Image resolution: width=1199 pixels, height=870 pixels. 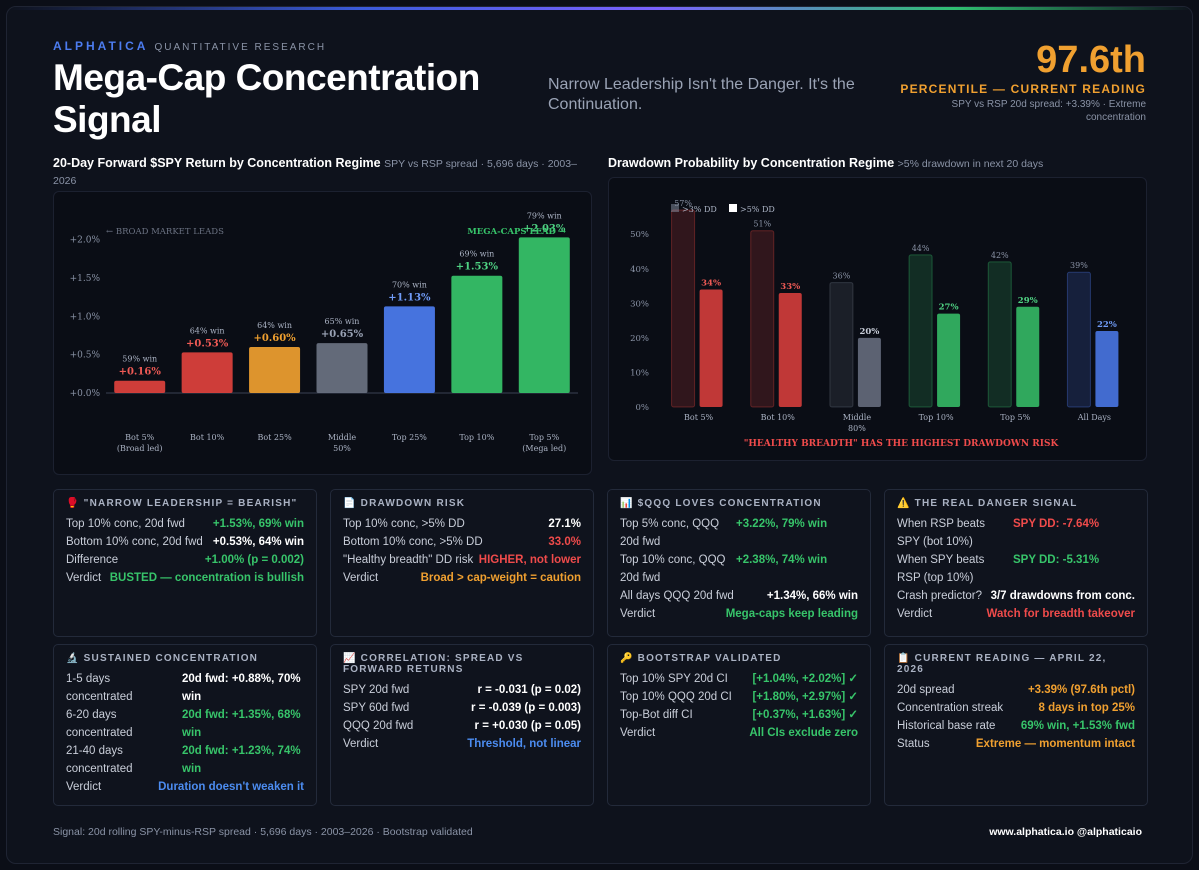 What do you see at coordinates (544, 228) in the screenshot?
I see `bar-value-label: +2.03%` at bounding box center [544, 228].